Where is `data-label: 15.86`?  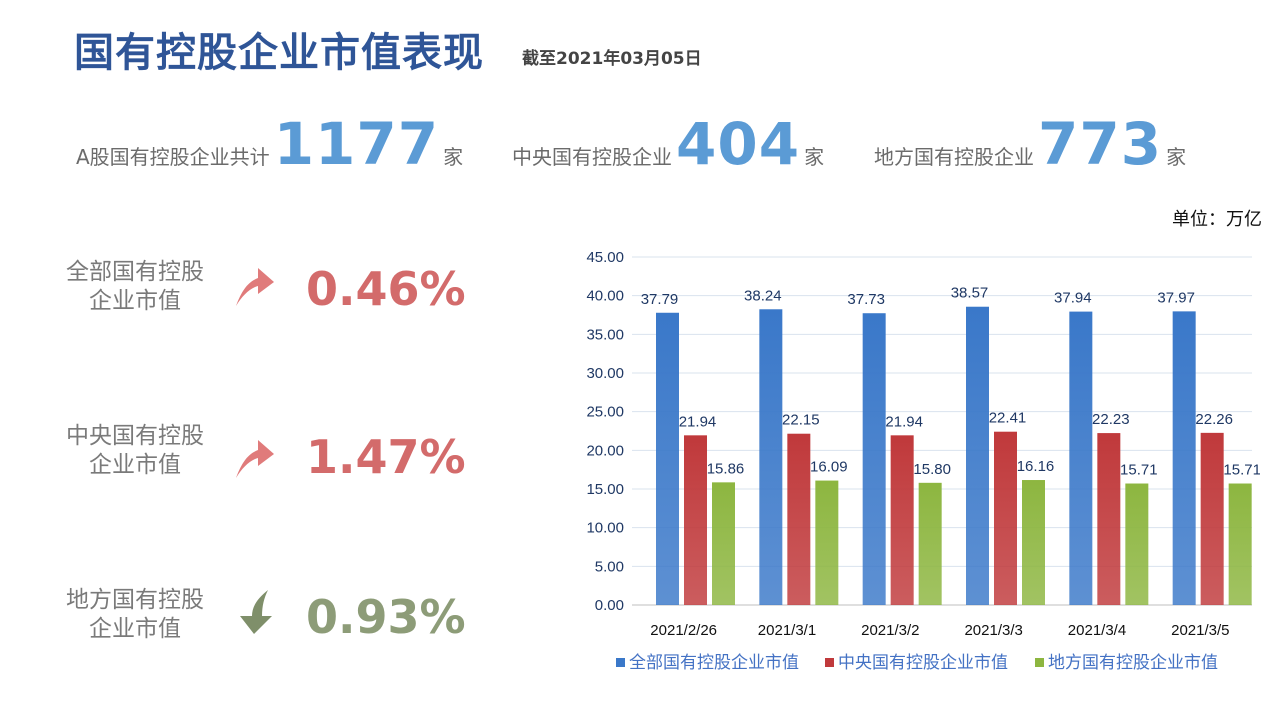
data-label: 15.86 is located at coordinates (726, 468).